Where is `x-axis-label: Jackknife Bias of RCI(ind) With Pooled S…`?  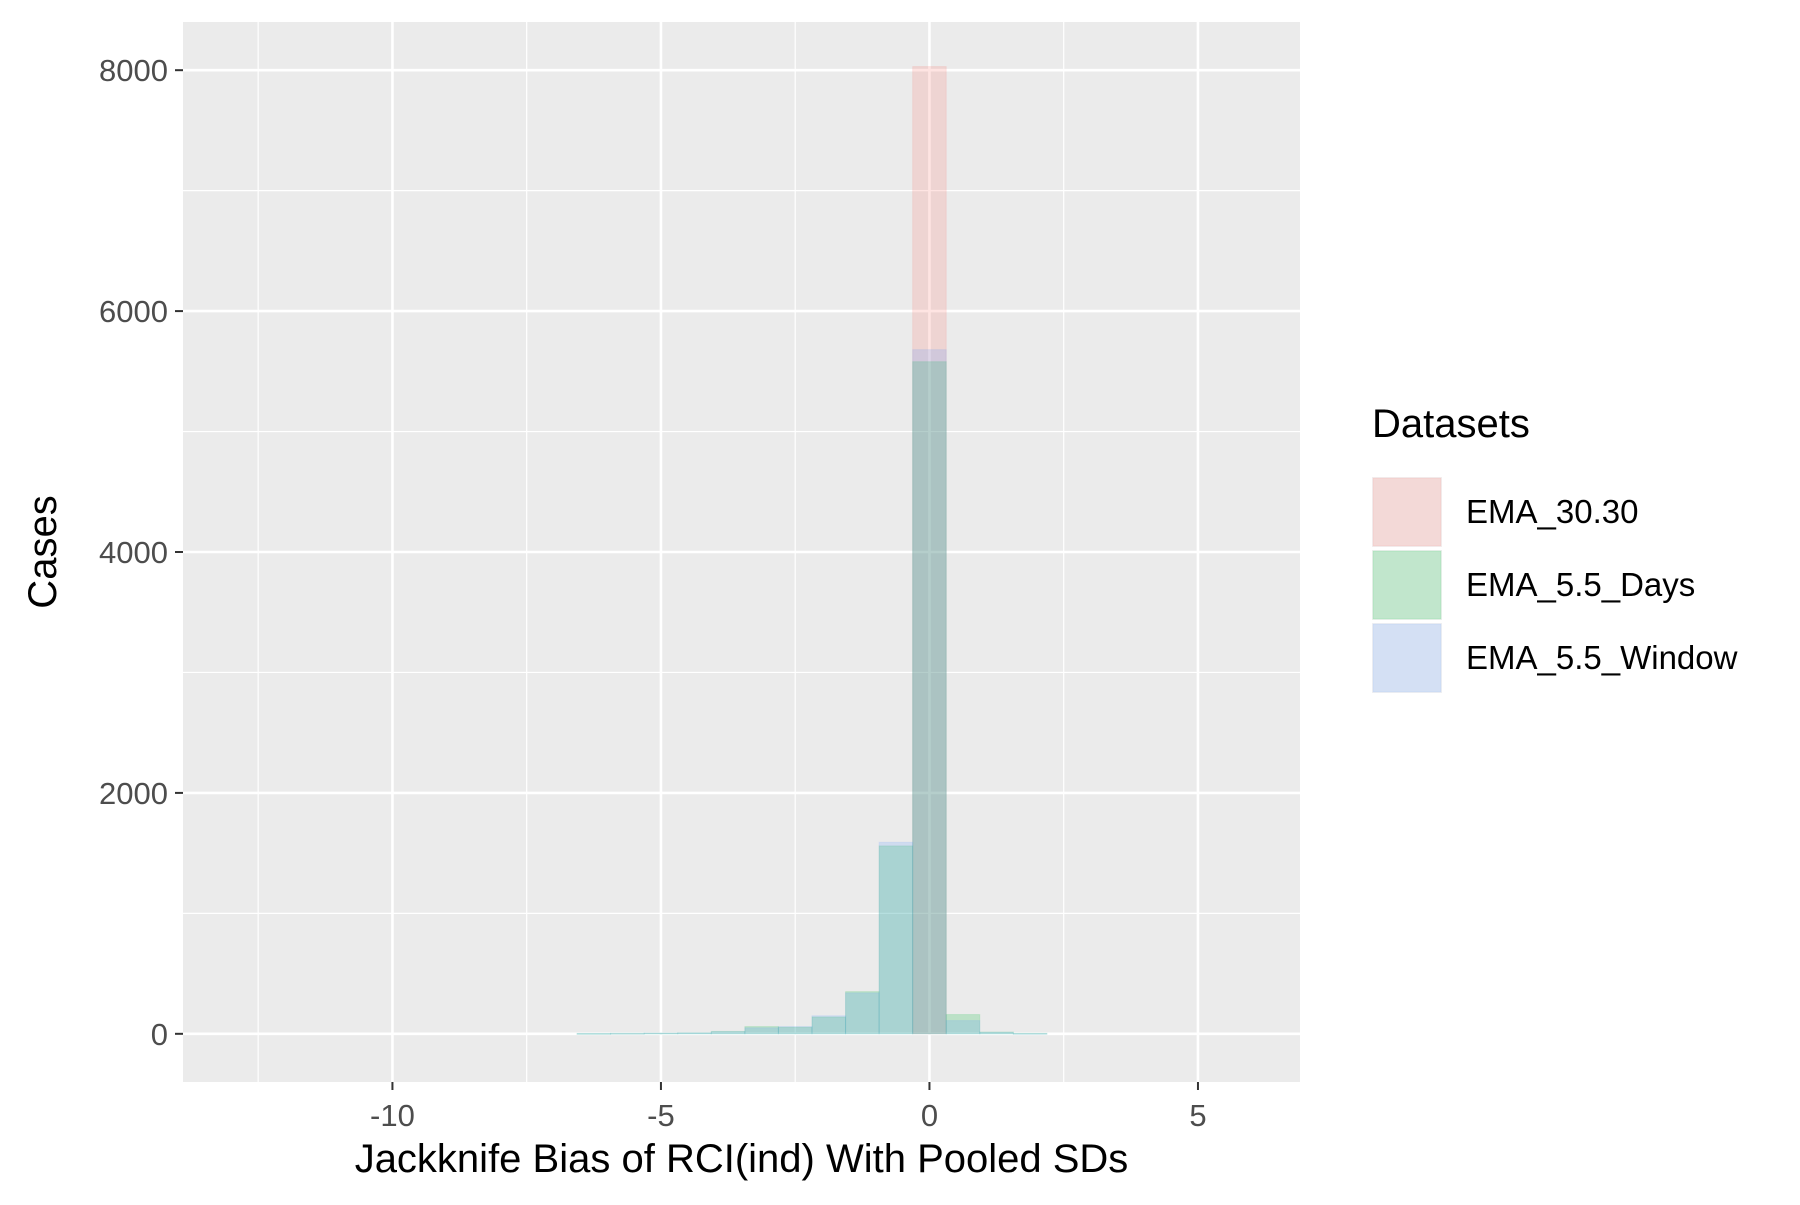
x-axis-label: Jackknife Bias of RCI(ind) With Pooled S… is located at coordinates (742, 1159).